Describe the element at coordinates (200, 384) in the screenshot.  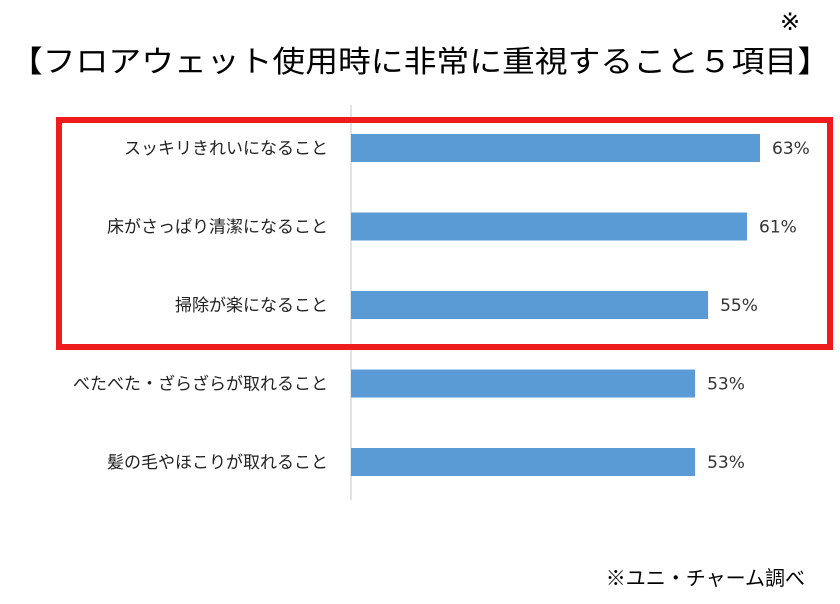
I see `category-label: べたべた・ざらざらが取れること` at that location.